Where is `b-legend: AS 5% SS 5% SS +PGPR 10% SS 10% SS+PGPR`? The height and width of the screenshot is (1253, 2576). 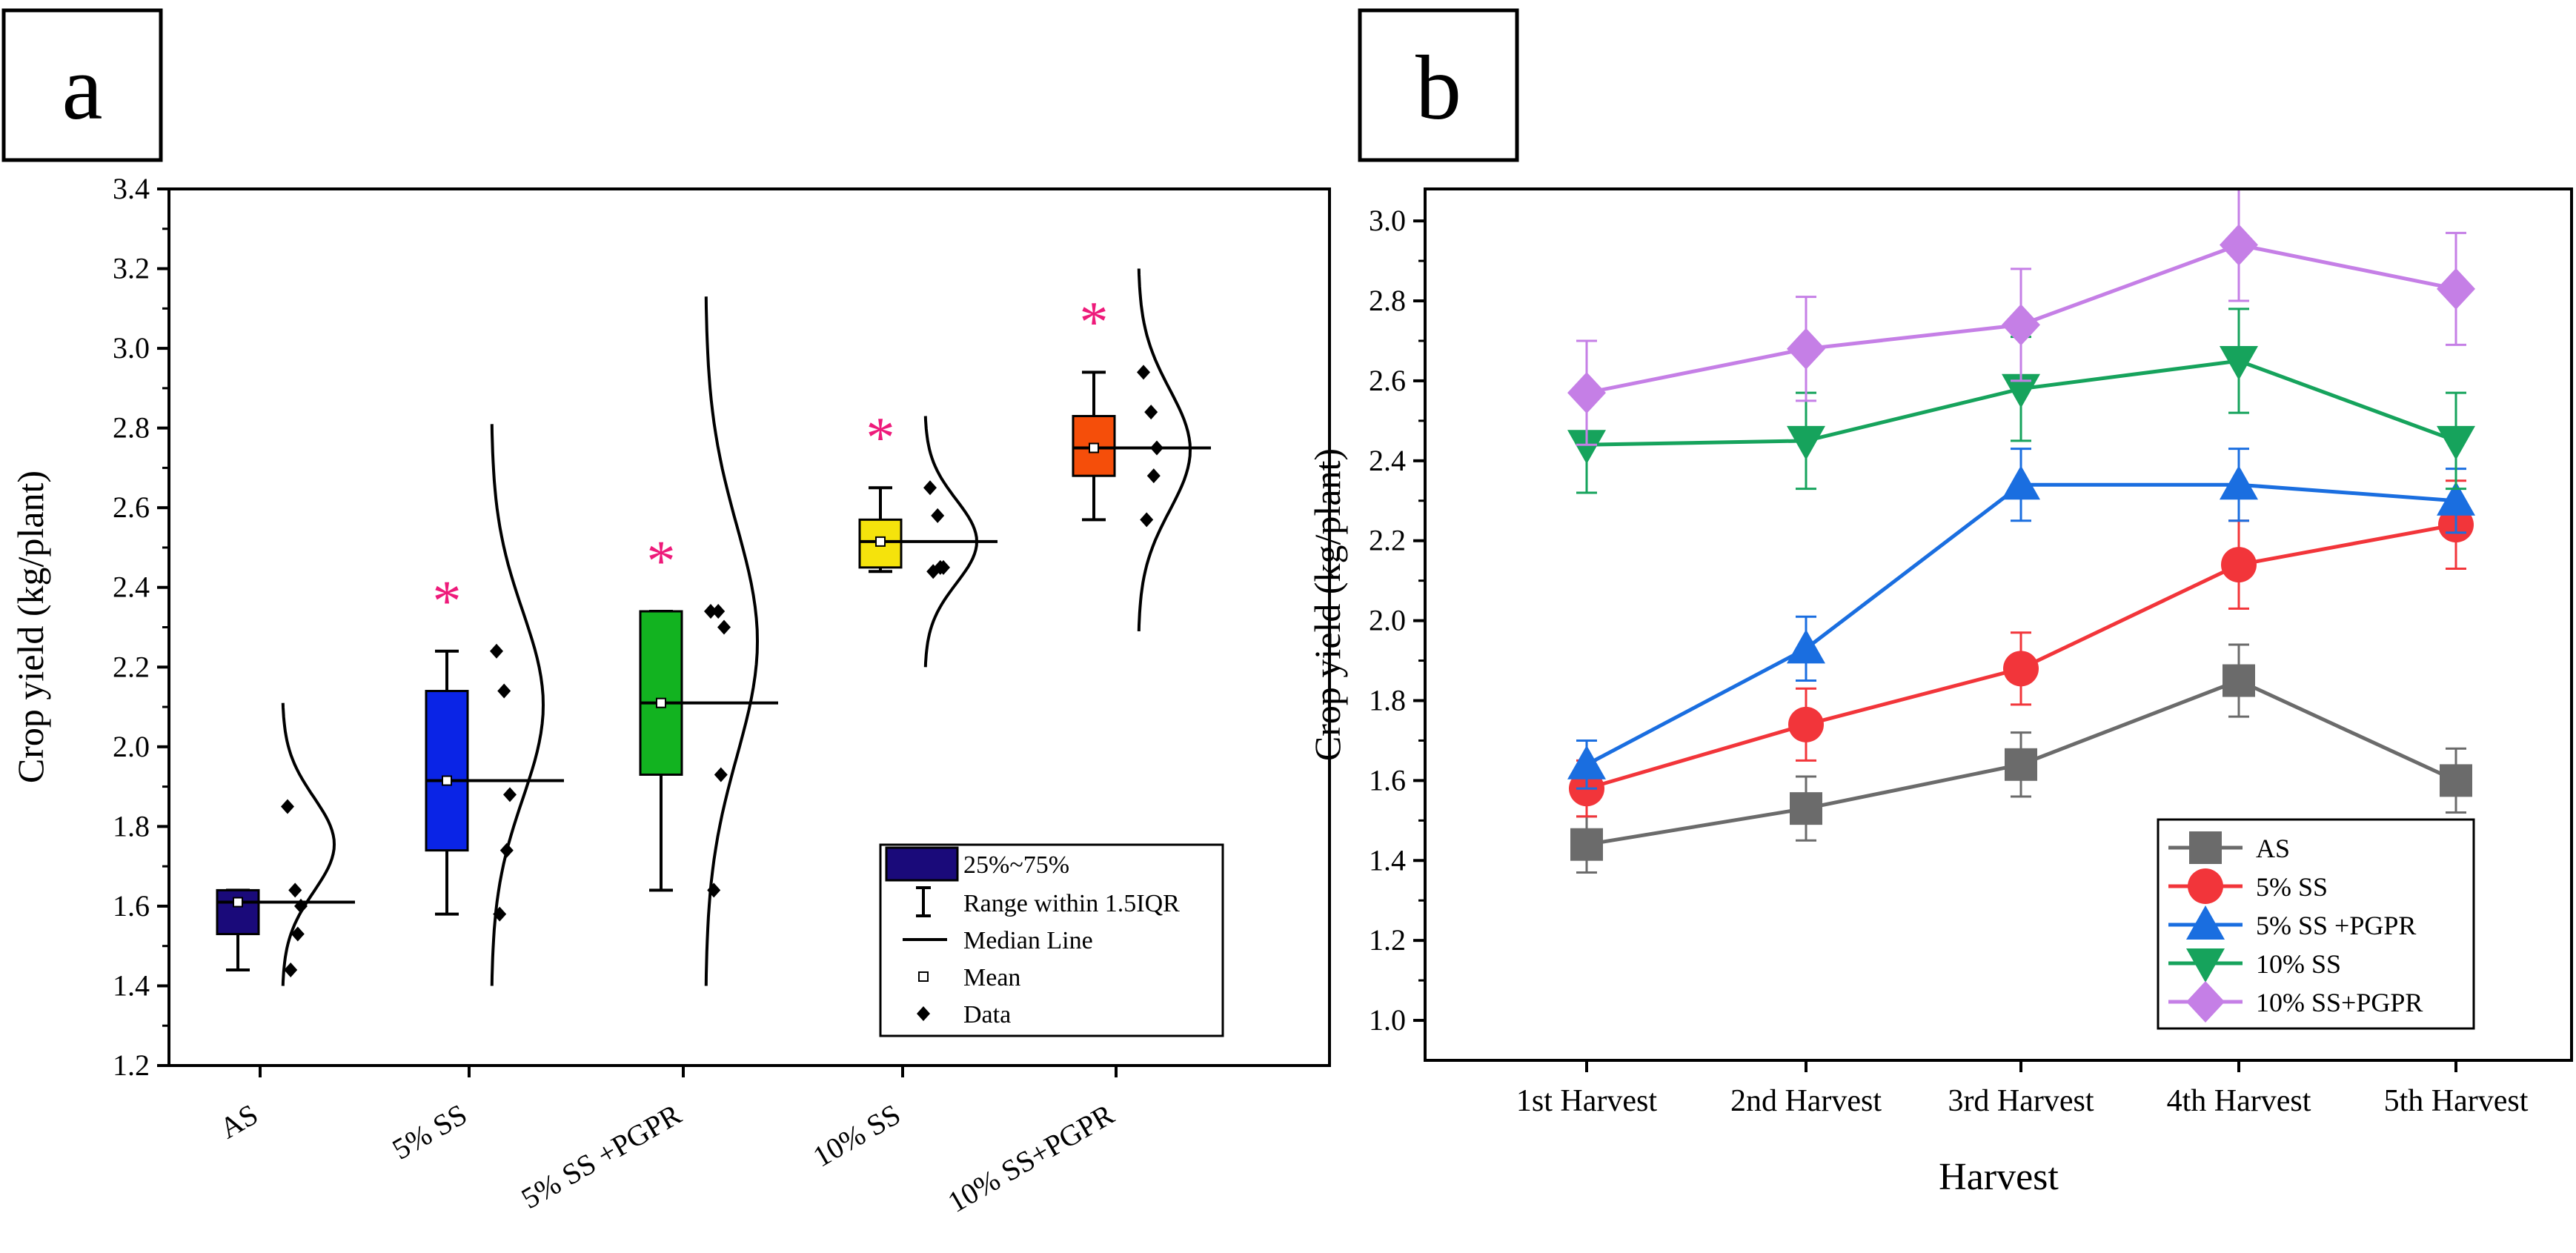 b-legend: AS 5% SS 5% SS +PGPR 10% SS 10% SS+PGPR is located at coordinates (2316, 924).